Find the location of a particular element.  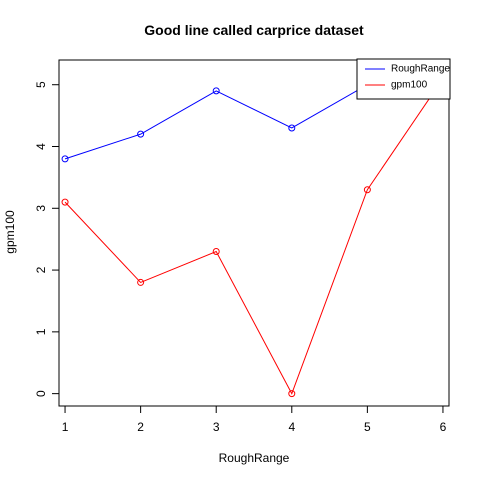

x-tick-label: 6 is located at coordinates (443, 427).